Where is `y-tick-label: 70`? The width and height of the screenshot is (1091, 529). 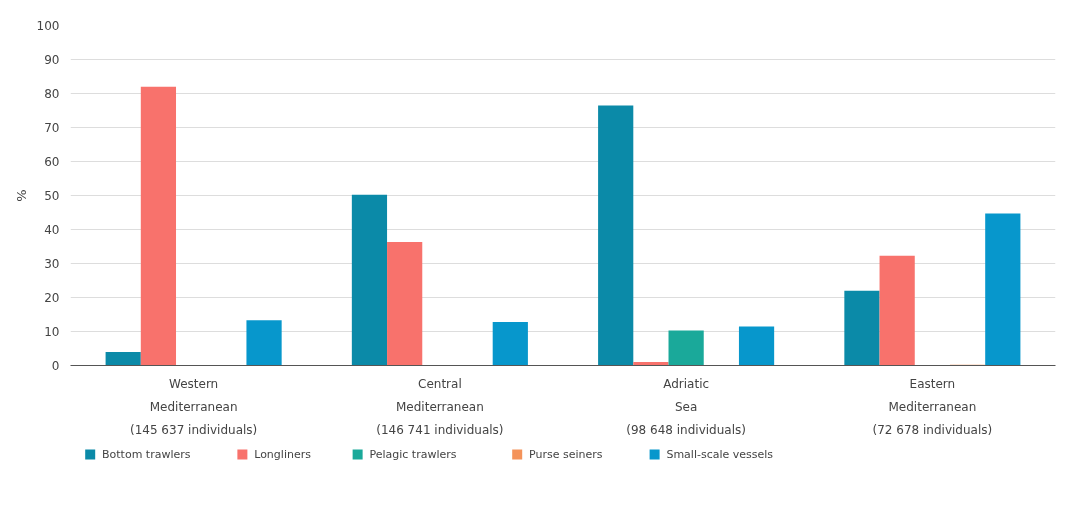 y-tick-label: 70 is located at coordinates (52, 128).